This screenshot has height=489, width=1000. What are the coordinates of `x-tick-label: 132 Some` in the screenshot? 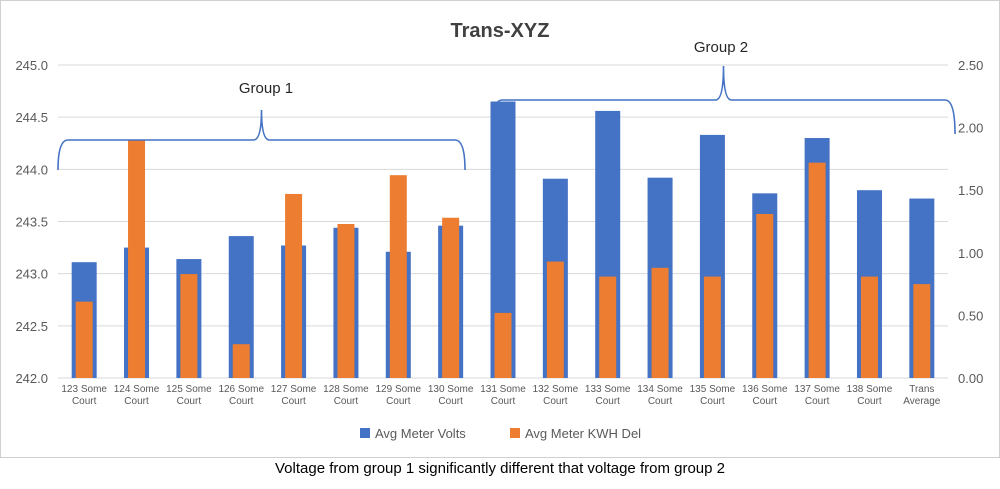 It's located at (556, 389).